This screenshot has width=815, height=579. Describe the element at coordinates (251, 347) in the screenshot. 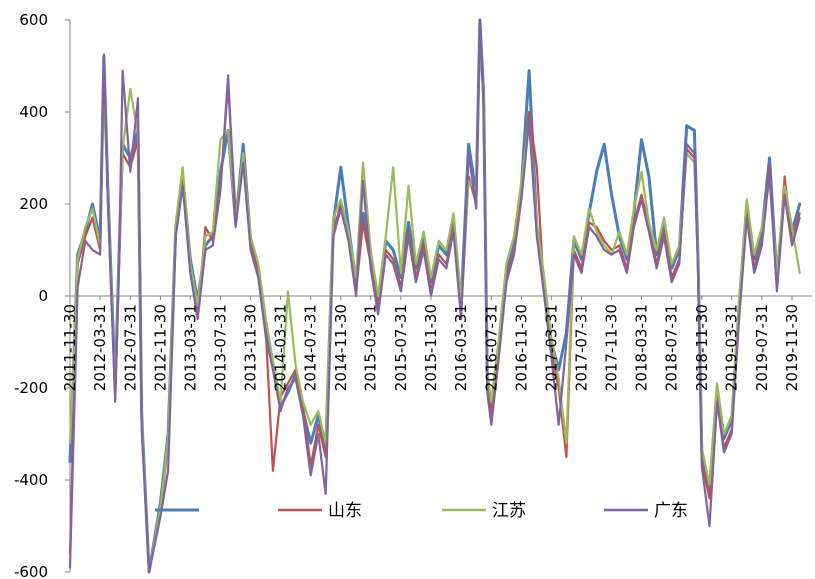

I see `x-tick-label: 2013-11-30` at that location.